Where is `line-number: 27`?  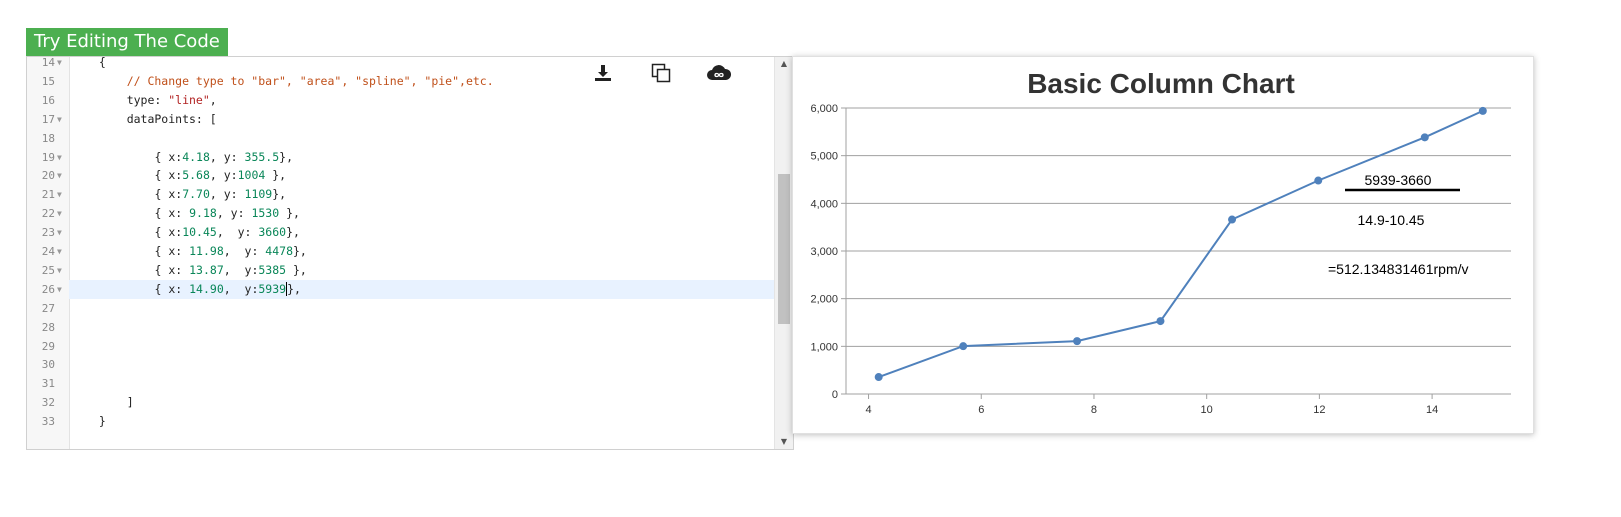
line-number: 27 is located at coordinates (48, 308).